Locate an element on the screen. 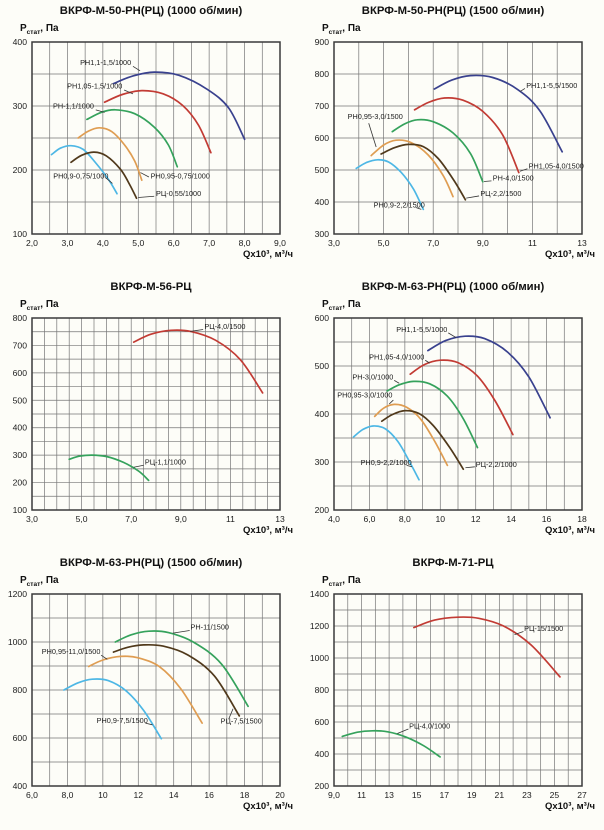 Image resolution: width=604 pixels, height=830 pixels. curve-label: РН1,05-4,0/1500 is located at coordinates (556, 165).